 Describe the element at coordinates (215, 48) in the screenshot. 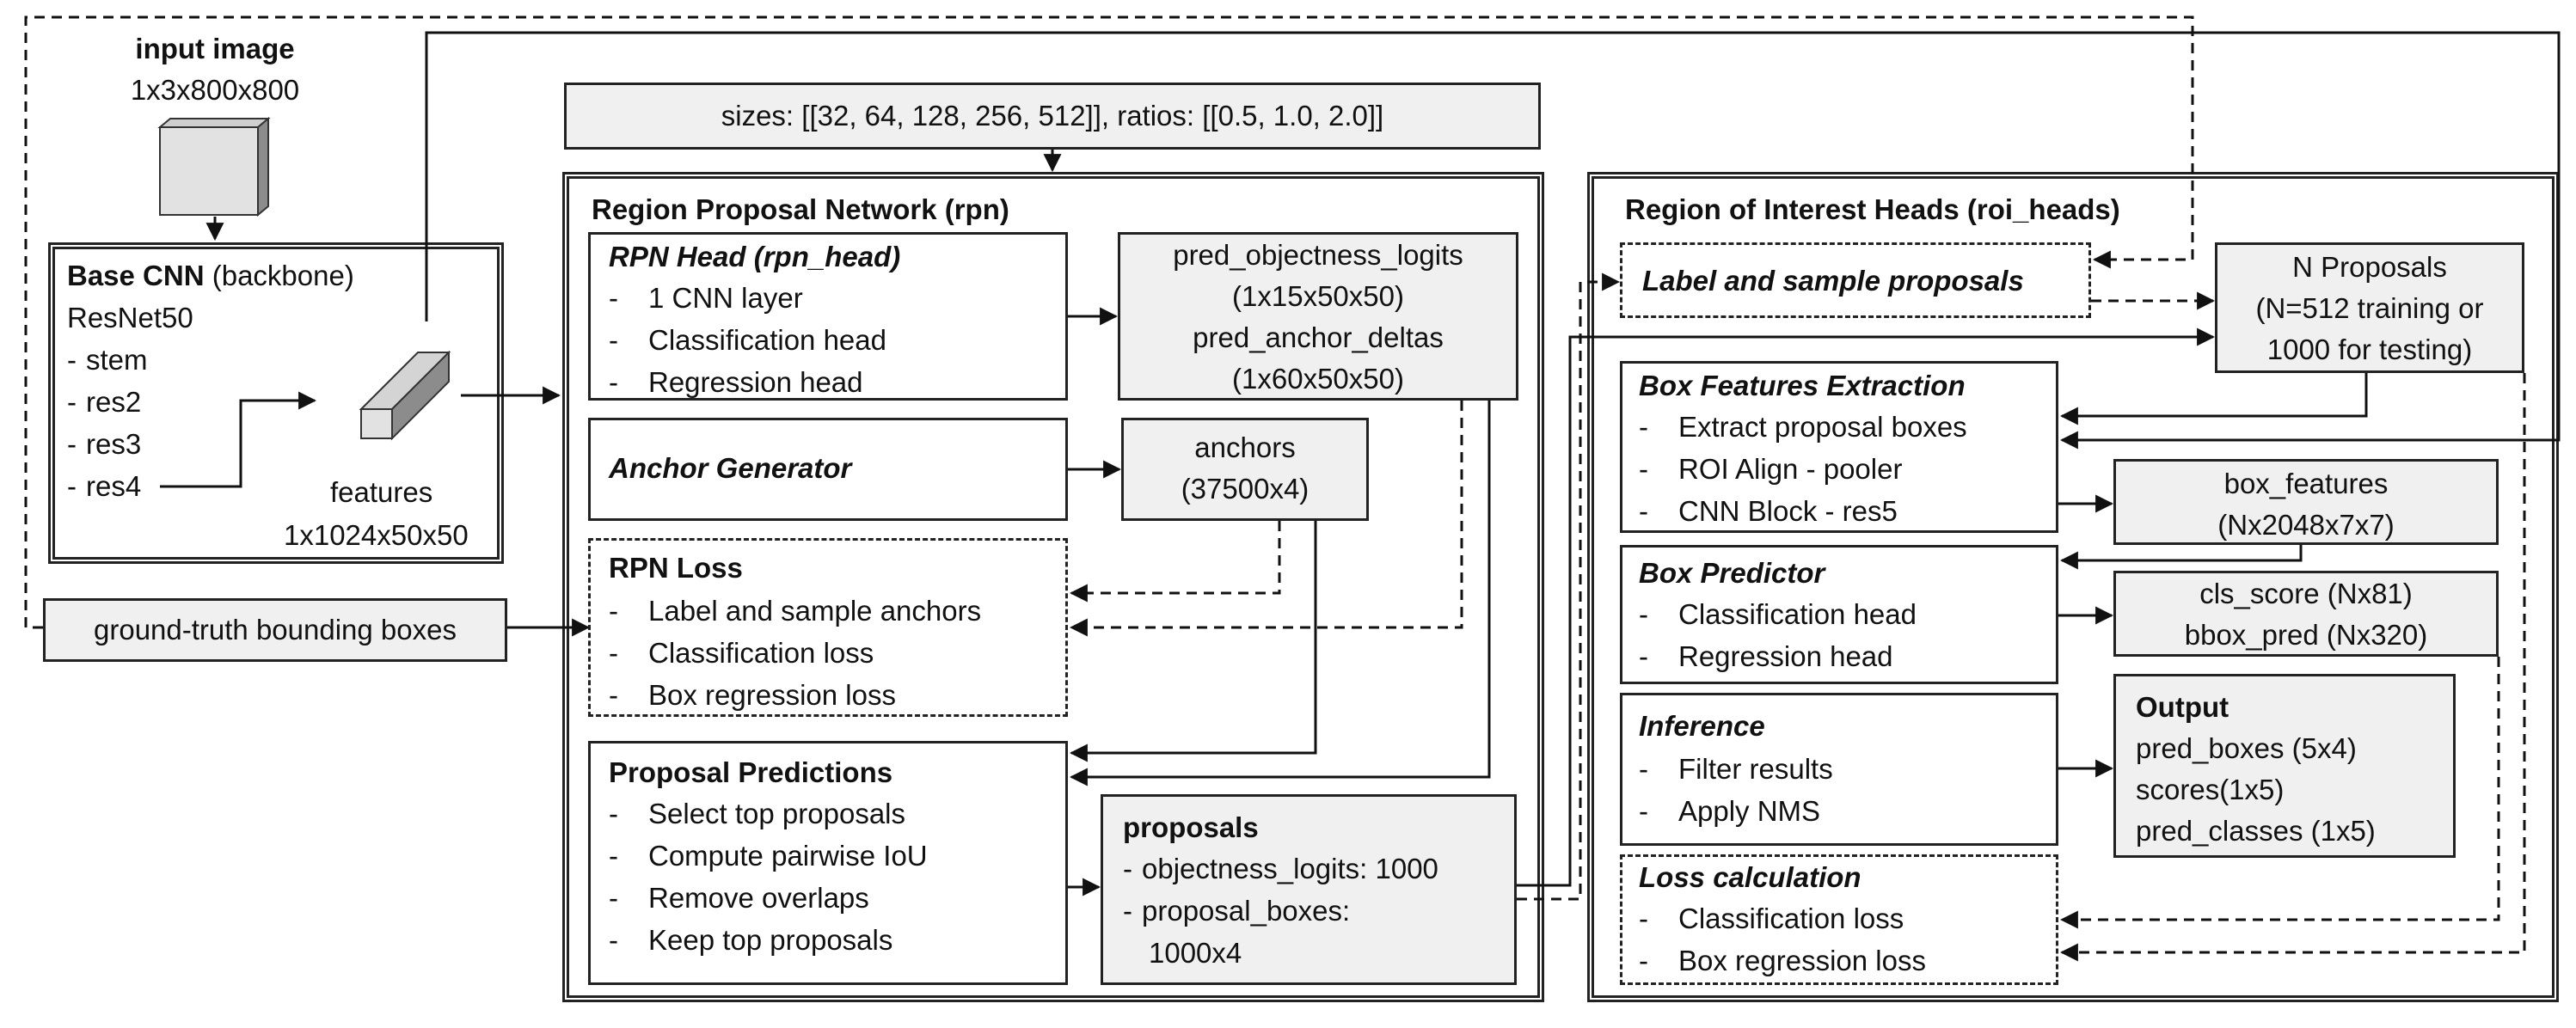

I see `input-image-title: input image` at that location.